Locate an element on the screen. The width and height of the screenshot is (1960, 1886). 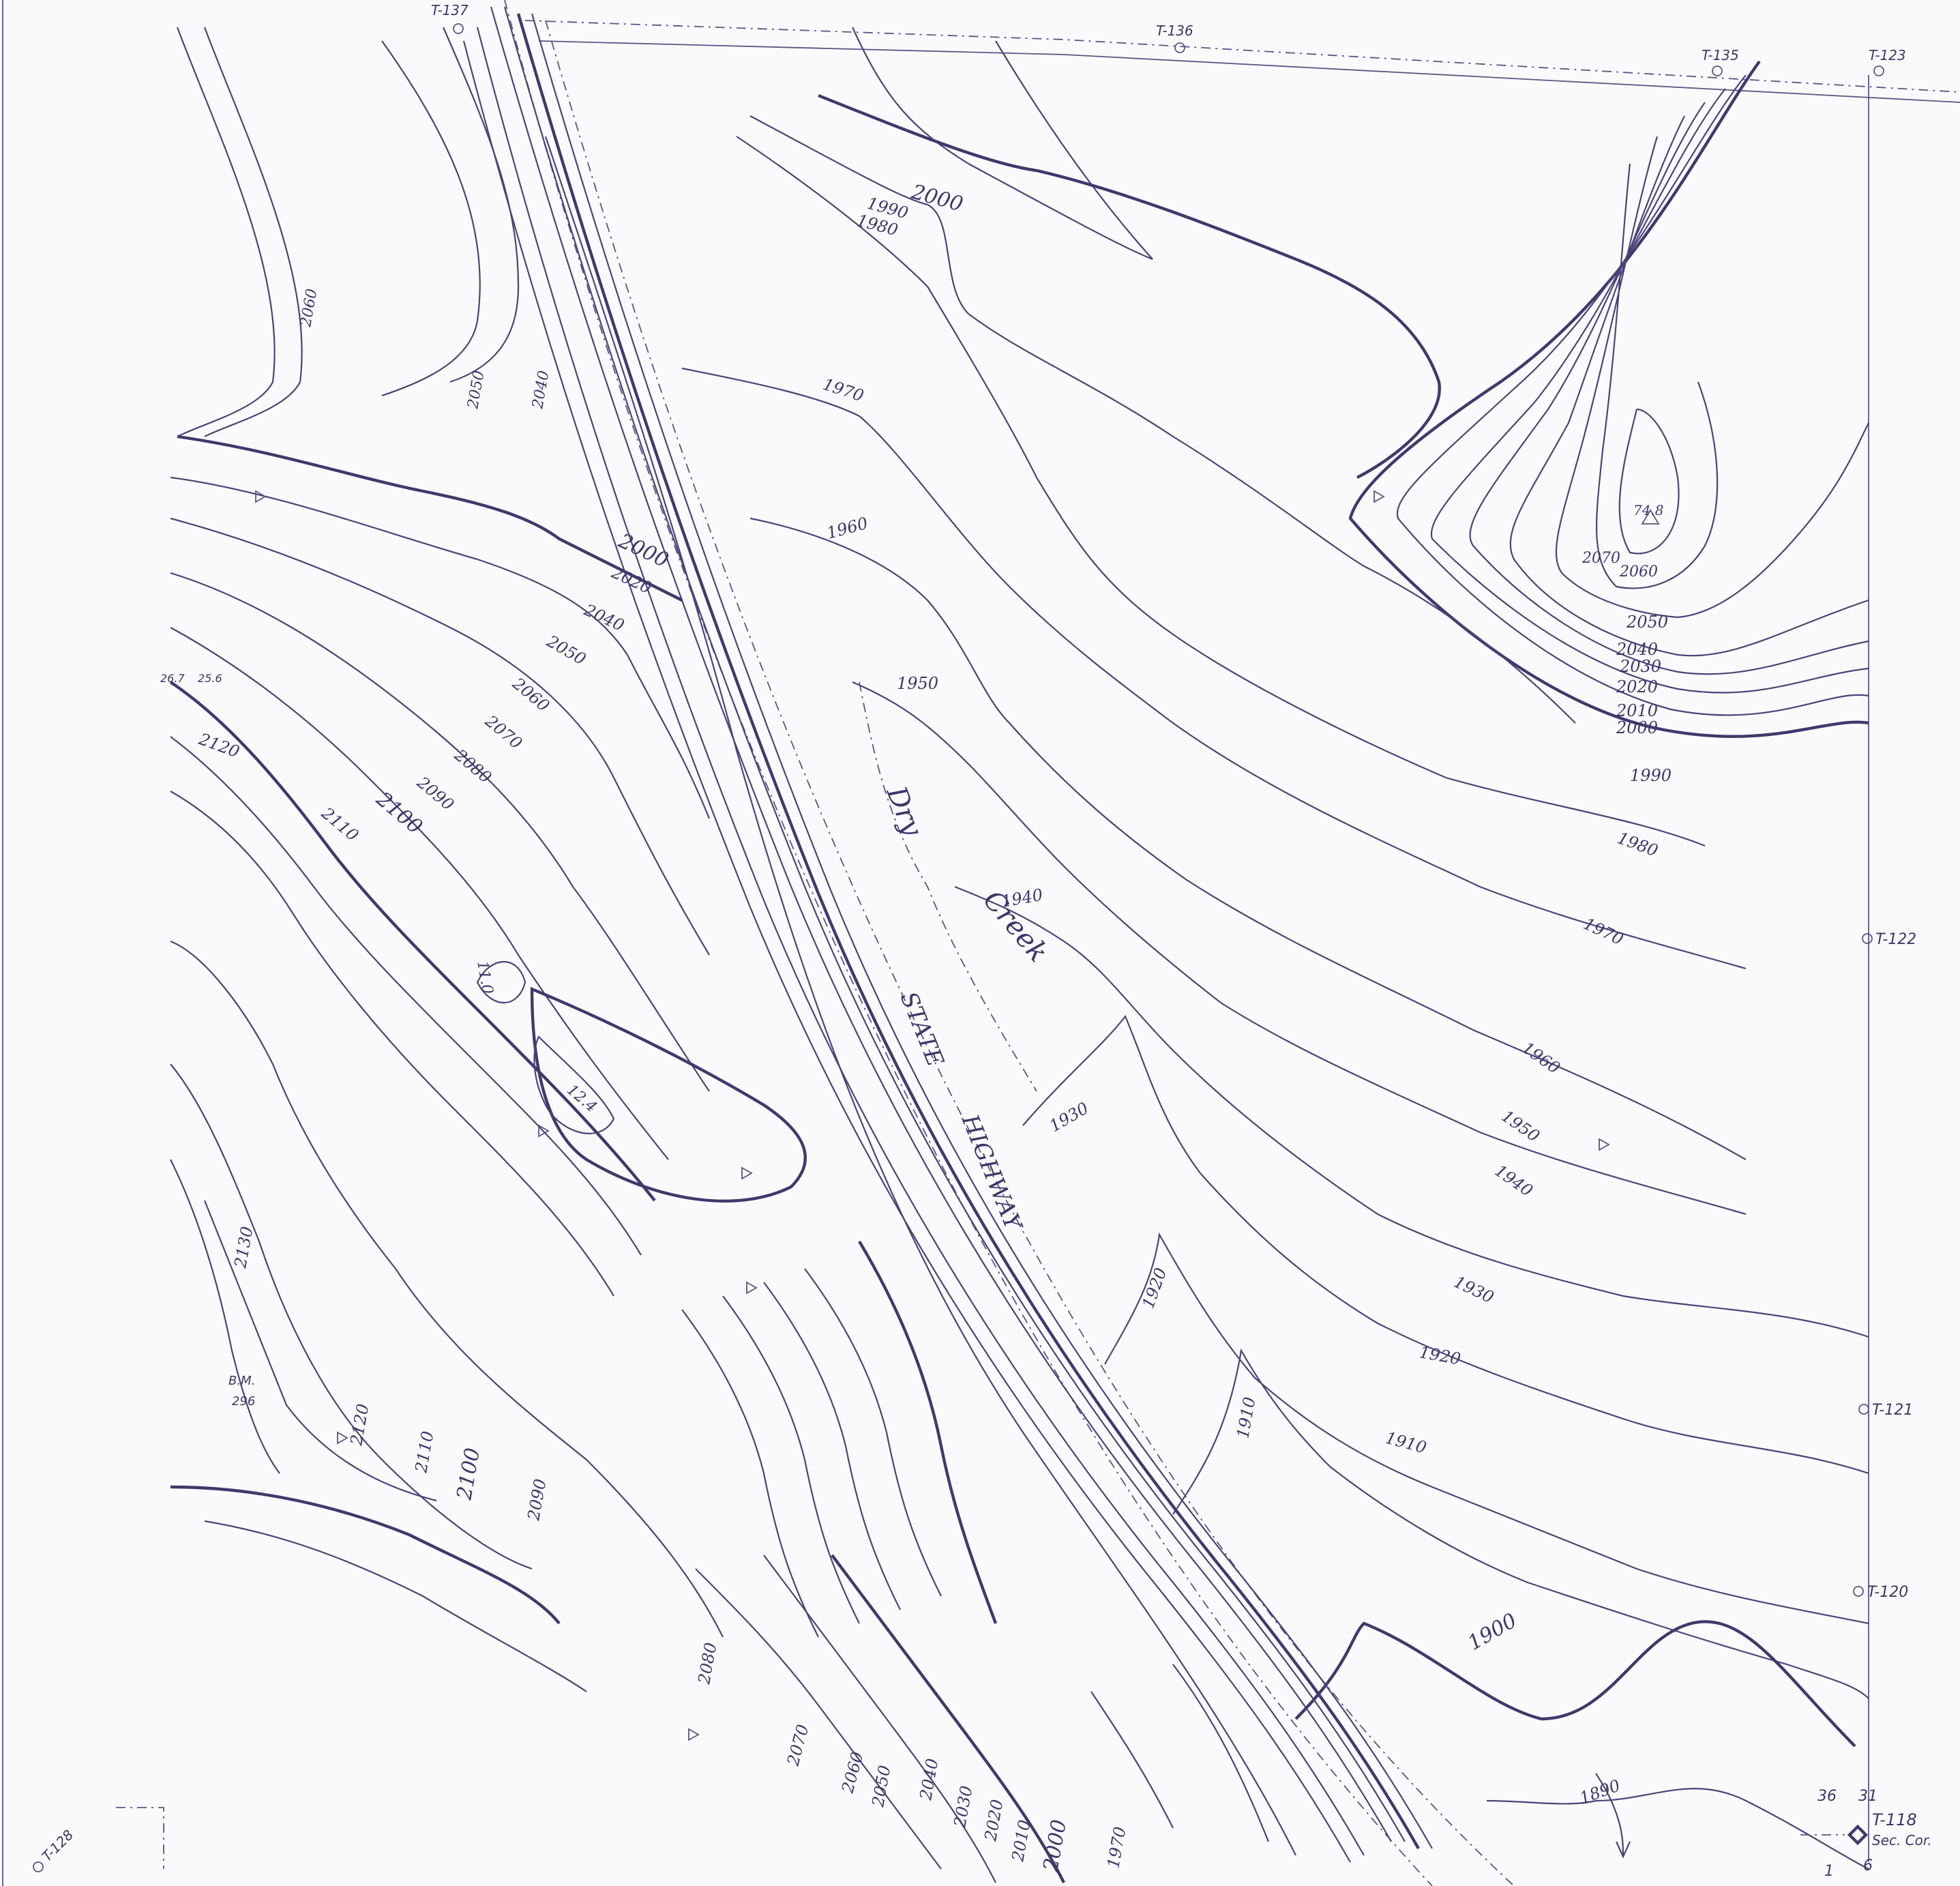
road-label-highway: HIGHWAY is located at coordinates (991, 1173).